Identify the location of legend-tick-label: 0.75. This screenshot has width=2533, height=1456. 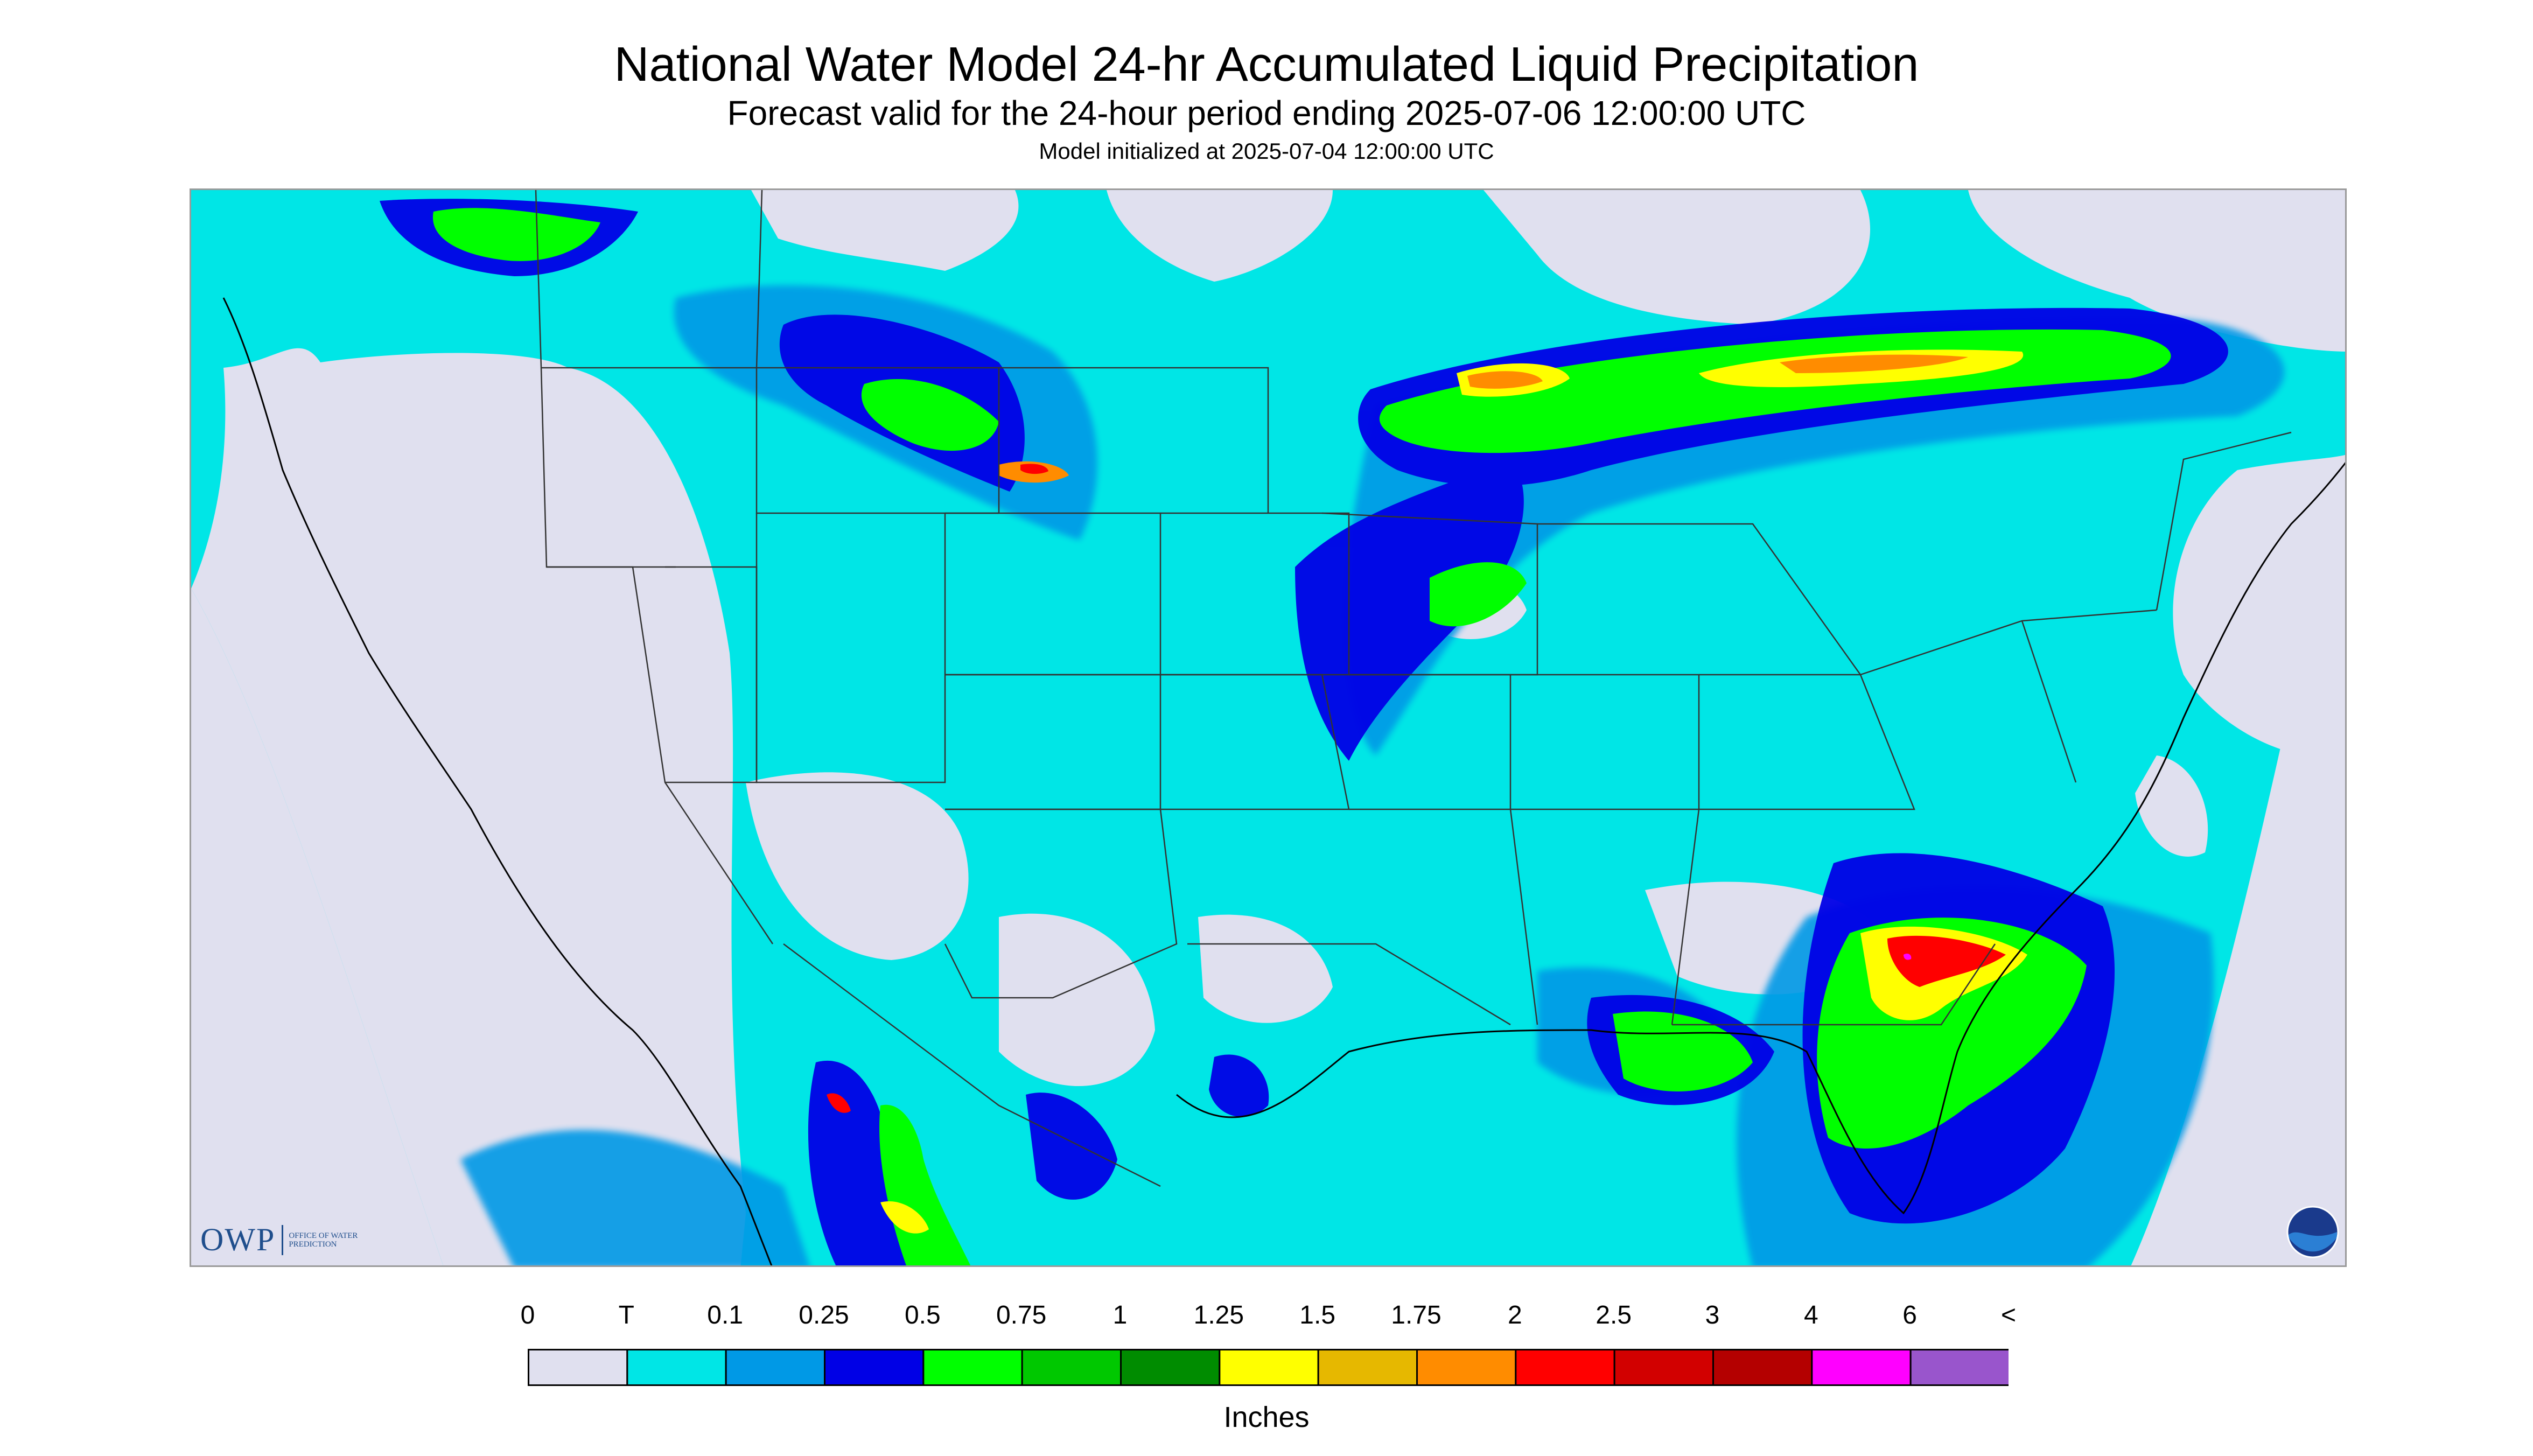
(1022, 1315).